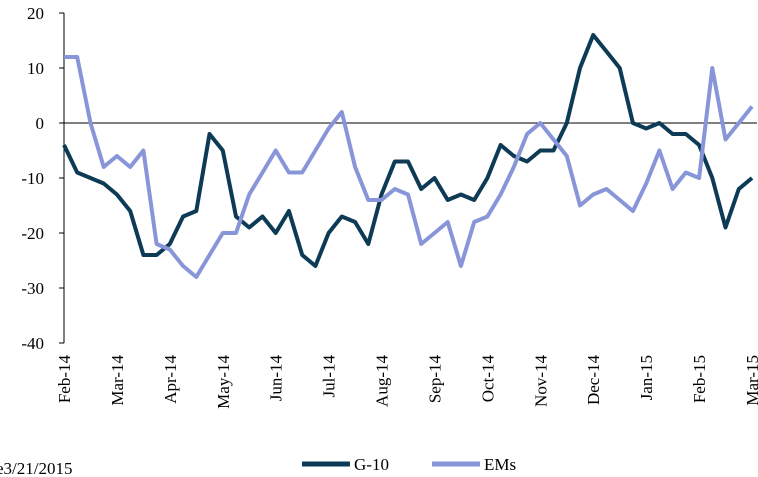 The image size is (758, 477). Describe the element at coordinates (223, 382) in the screenshot. I see `x-tick-label: May-14` at that location.